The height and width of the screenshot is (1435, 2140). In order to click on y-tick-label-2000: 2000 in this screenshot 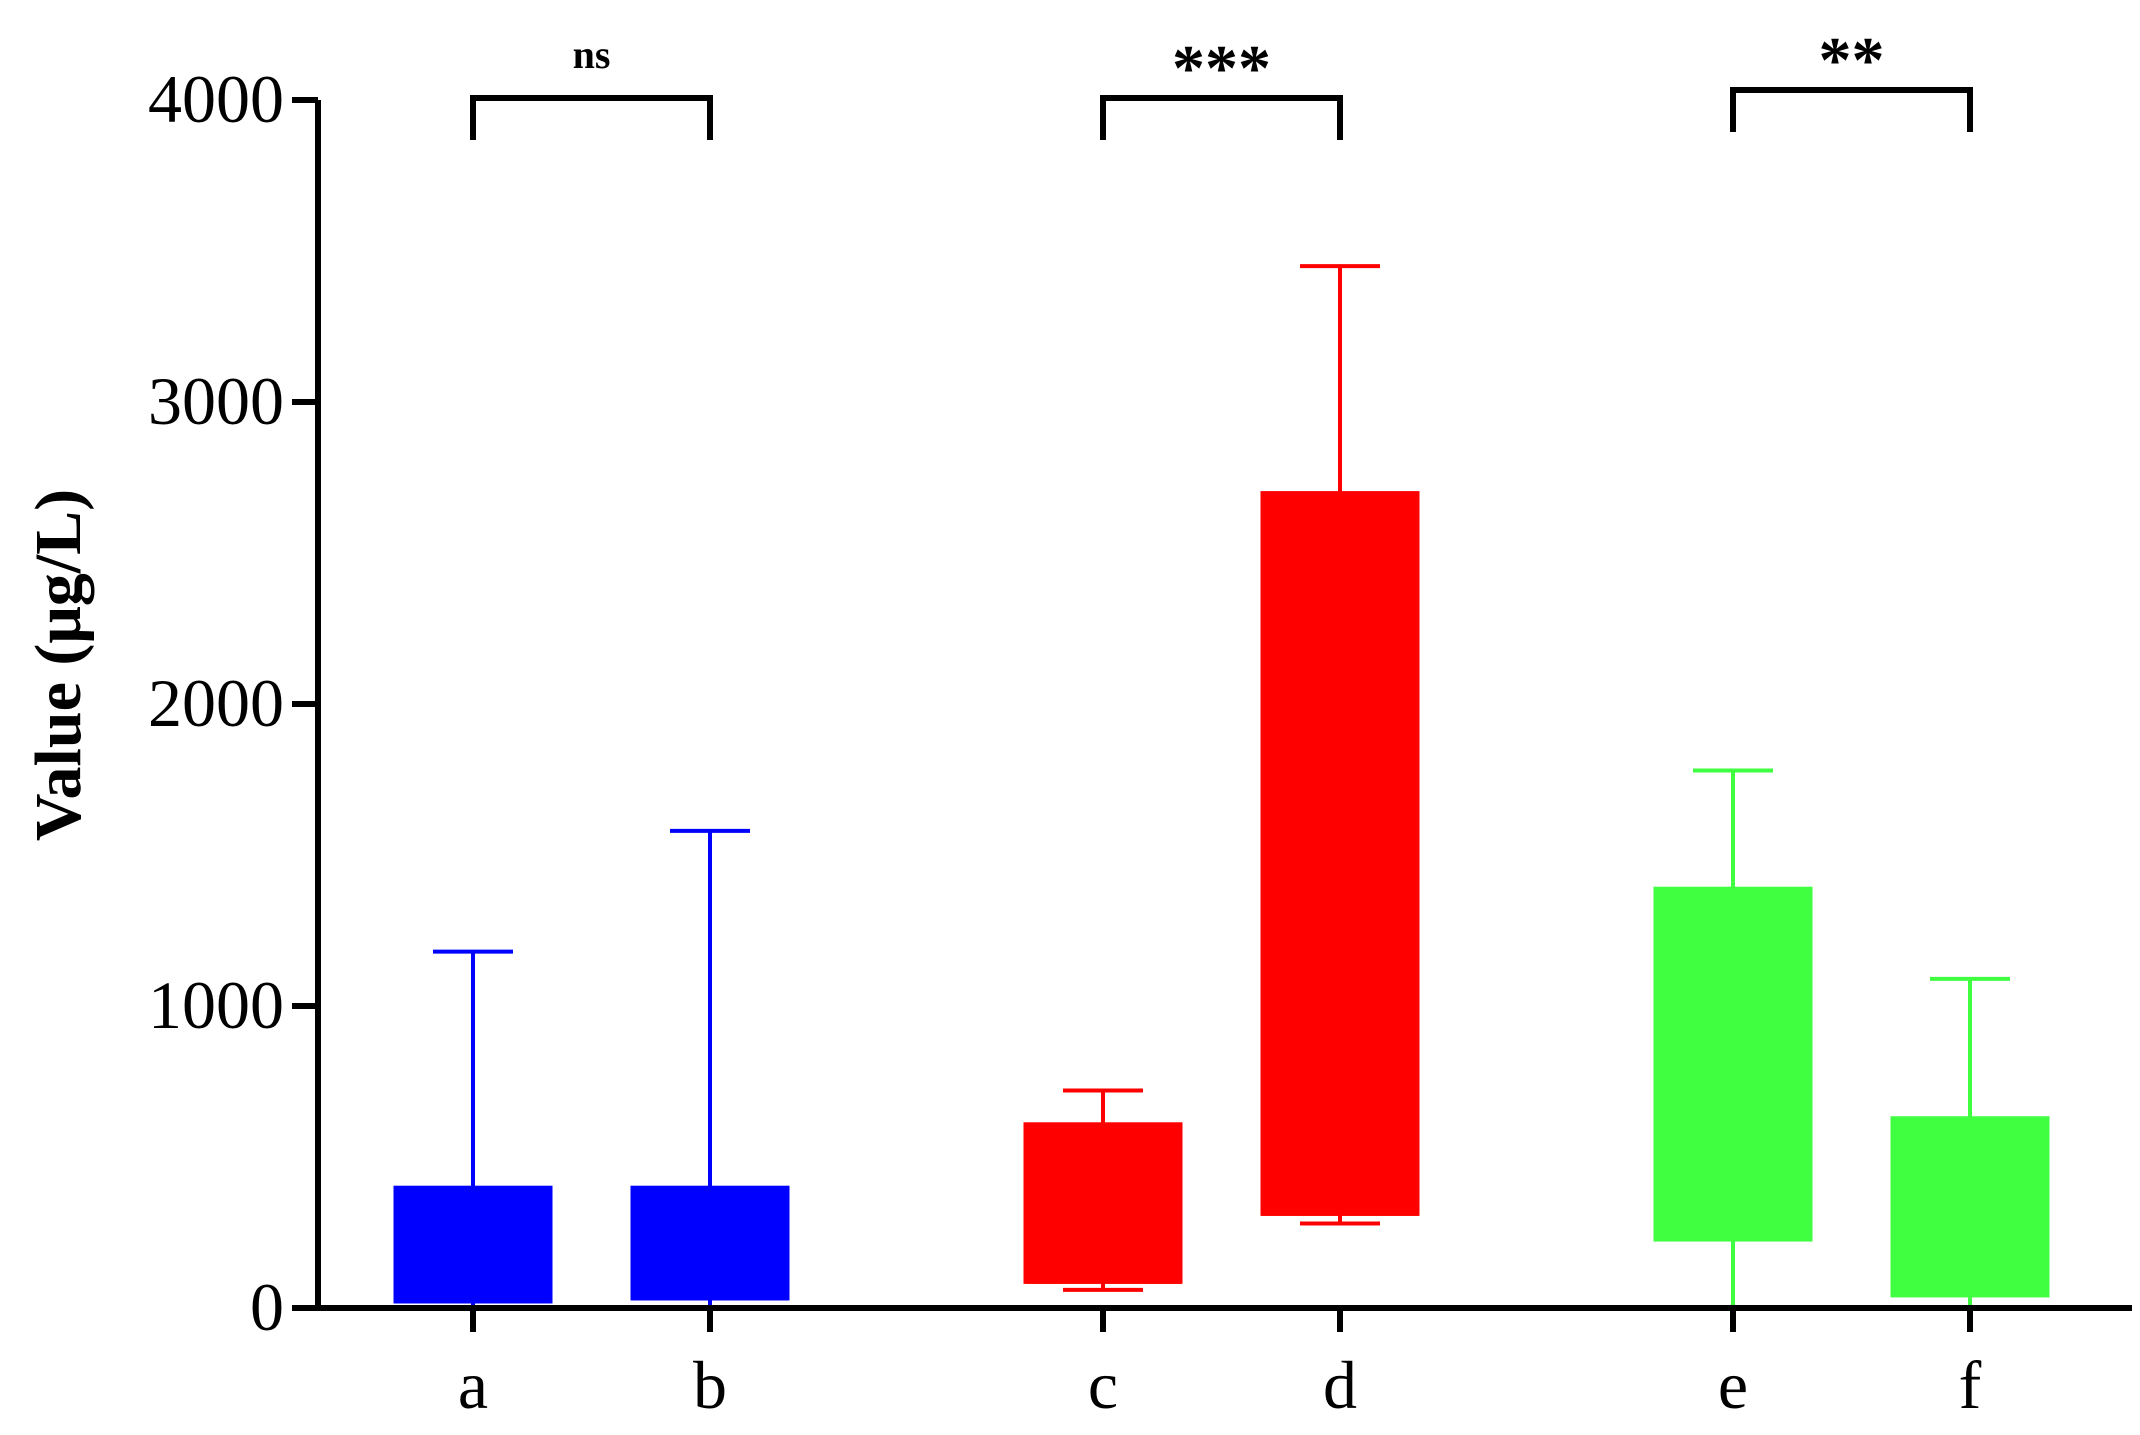, I will do `click(216, 703)`.